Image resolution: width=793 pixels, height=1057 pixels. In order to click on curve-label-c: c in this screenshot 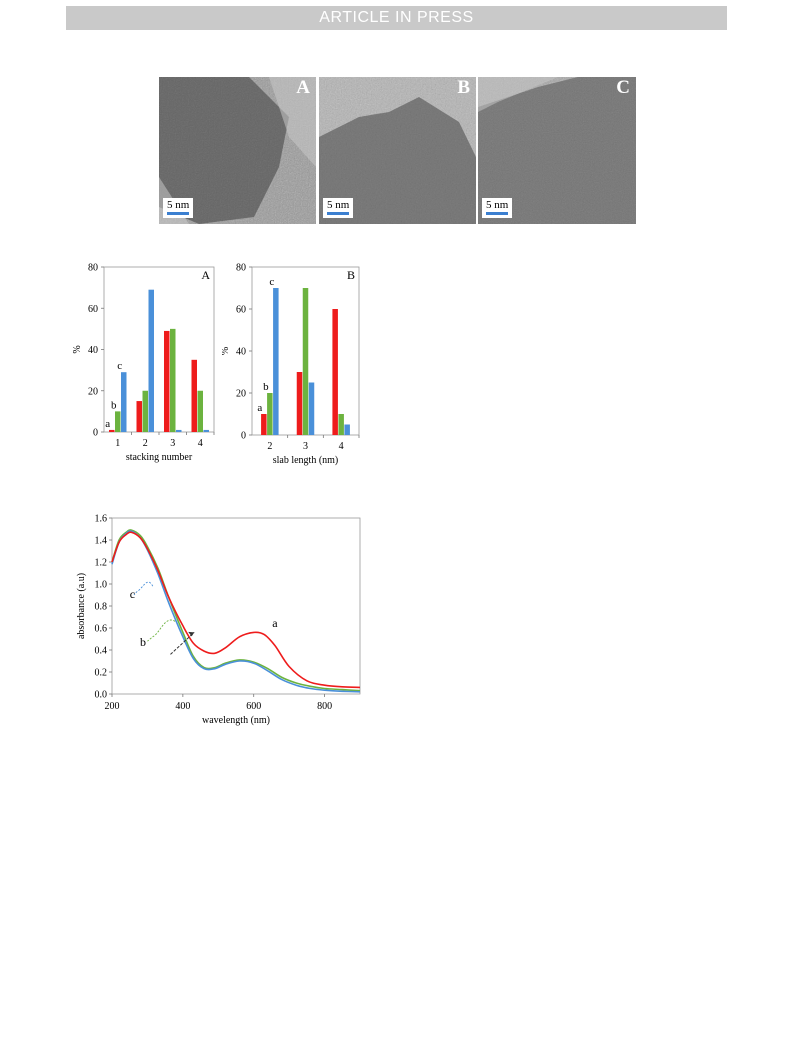, I will do `click(132, 594)`.